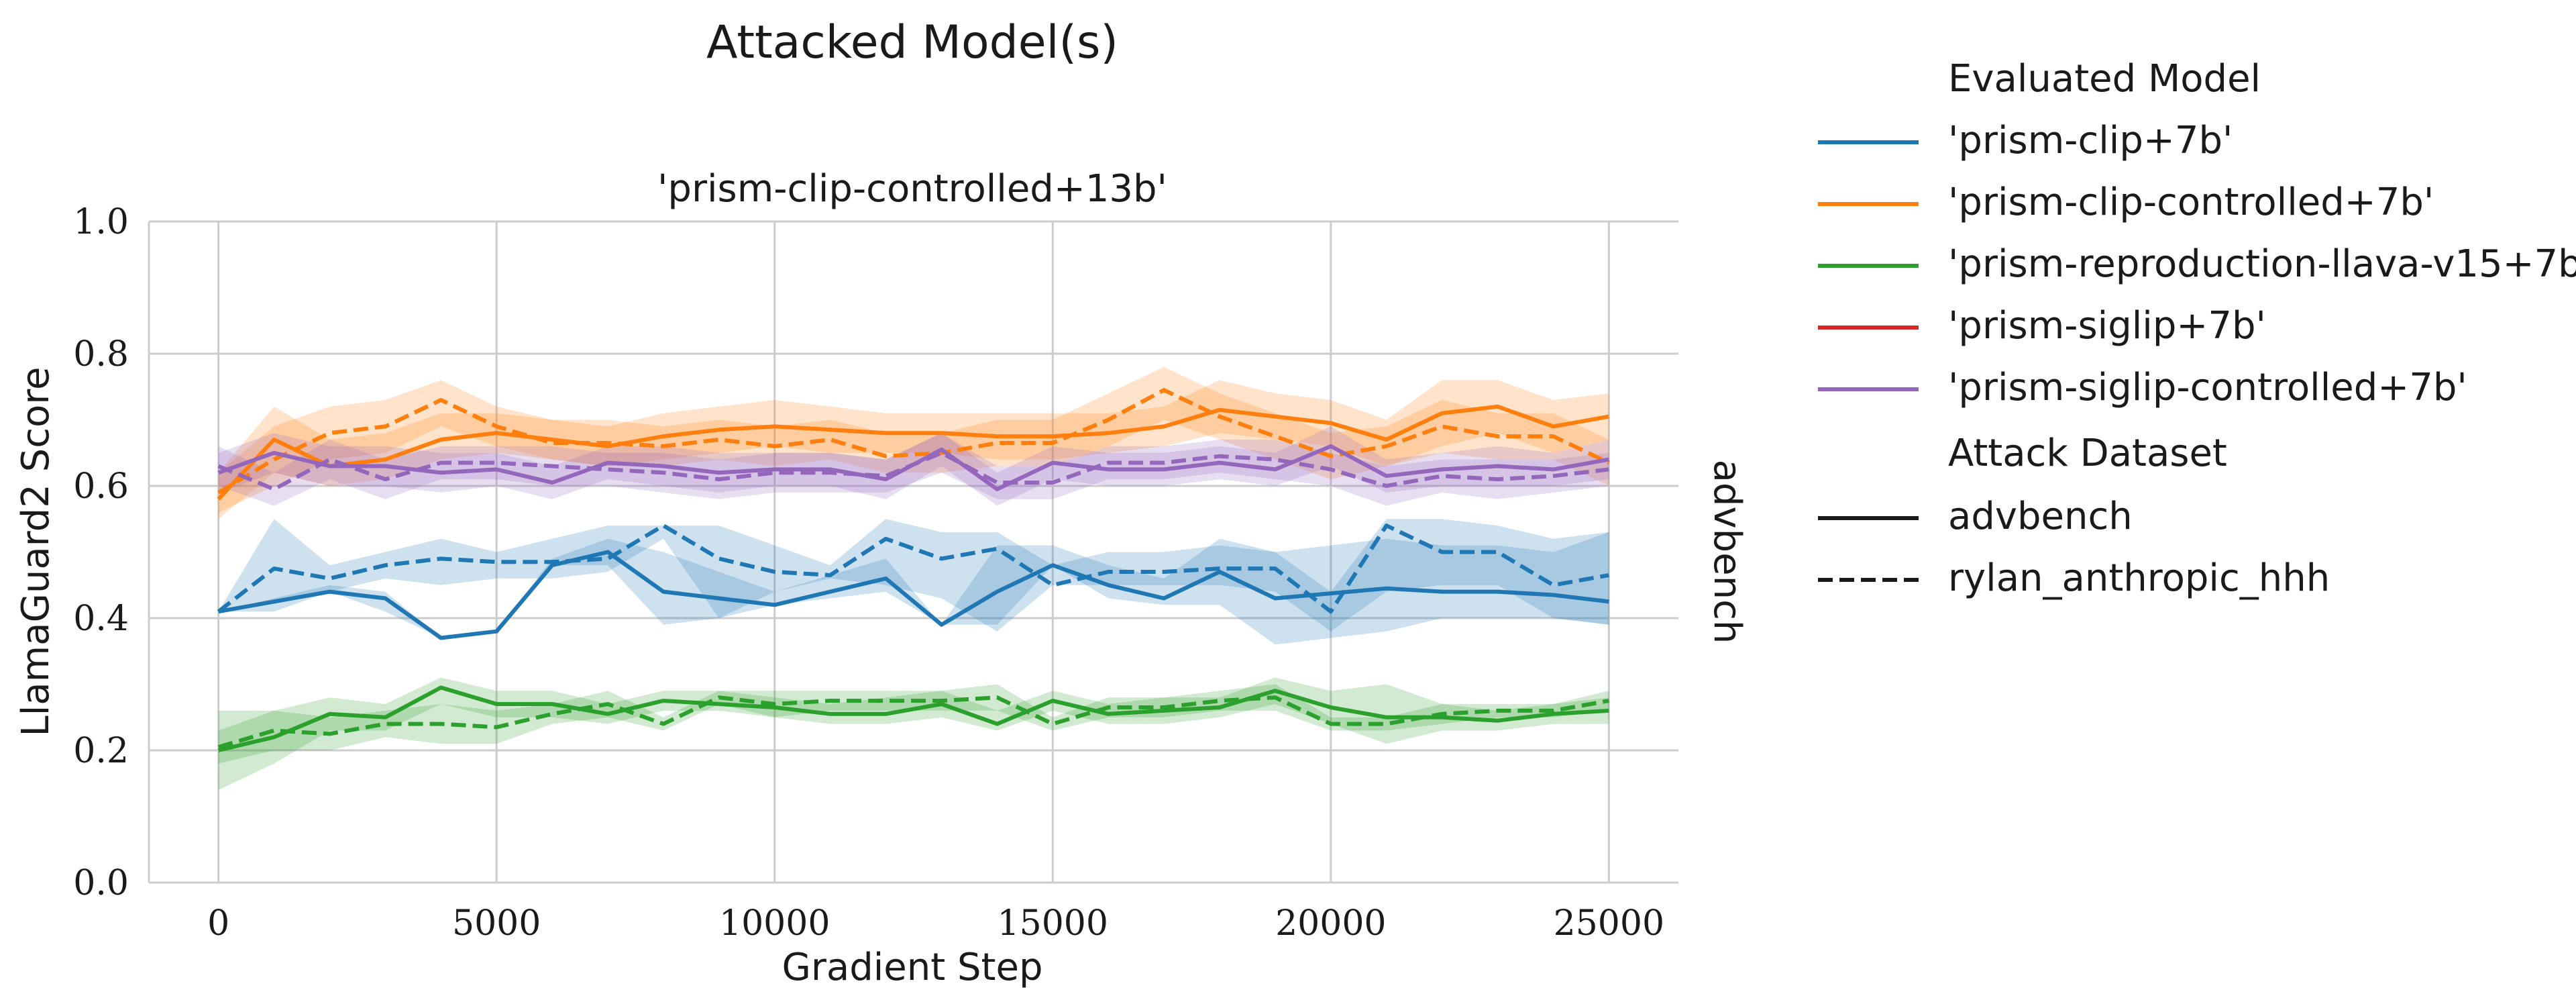  Describe the element at coordinates (101, 354) in the screenshot. I see `y-tick-label: 0.8` at that location.